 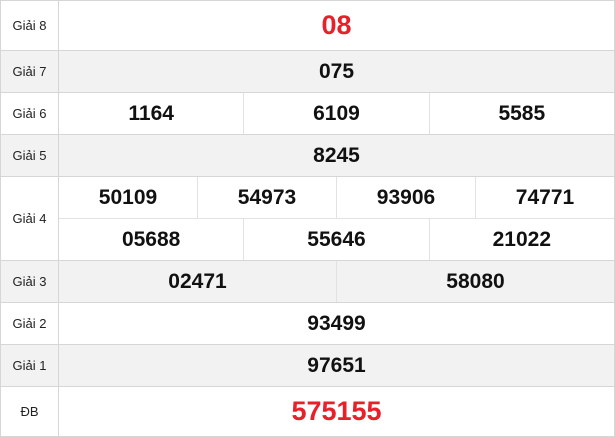 What do you see at coordinates (29, 218) in the screenshot?
I see `prize-label: Giải 4` at bounding box center [29, 218].